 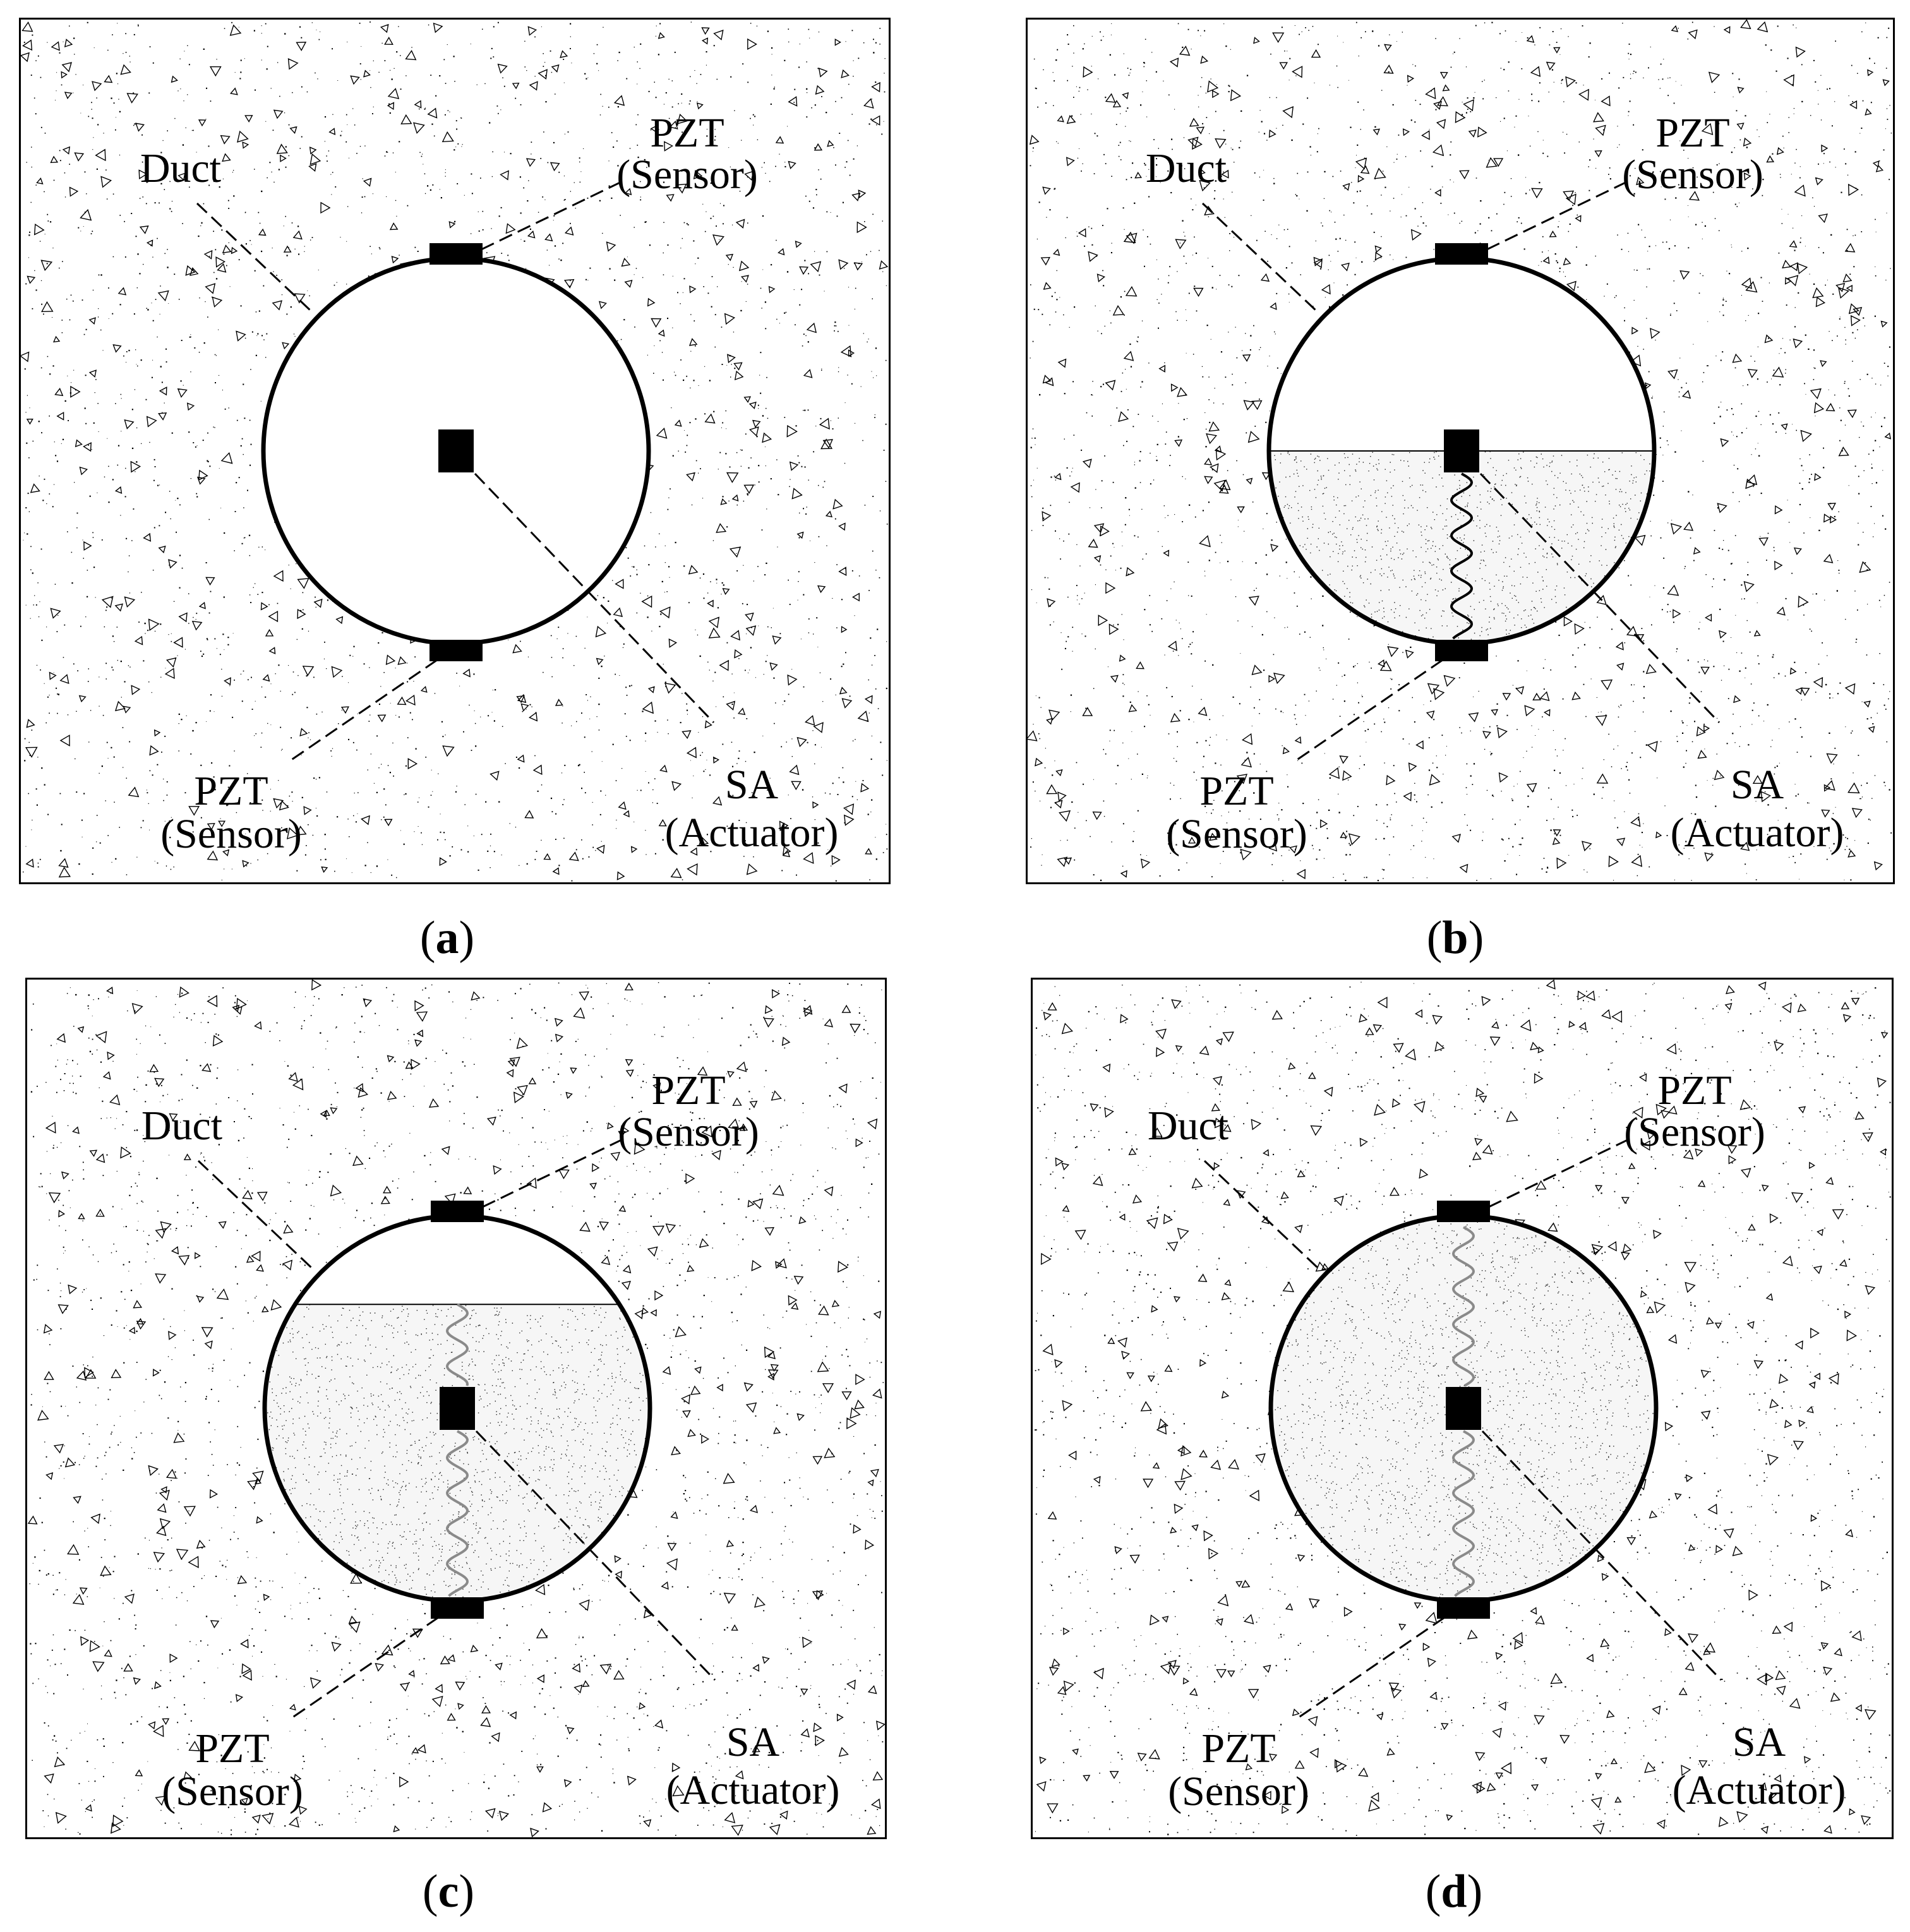 I want to click on caption-d: (d), so click(x=1454, y=1891).